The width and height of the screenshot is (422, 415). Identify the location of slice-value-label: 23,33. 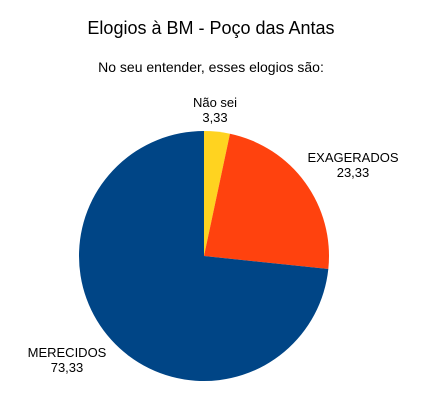
(353, 172).